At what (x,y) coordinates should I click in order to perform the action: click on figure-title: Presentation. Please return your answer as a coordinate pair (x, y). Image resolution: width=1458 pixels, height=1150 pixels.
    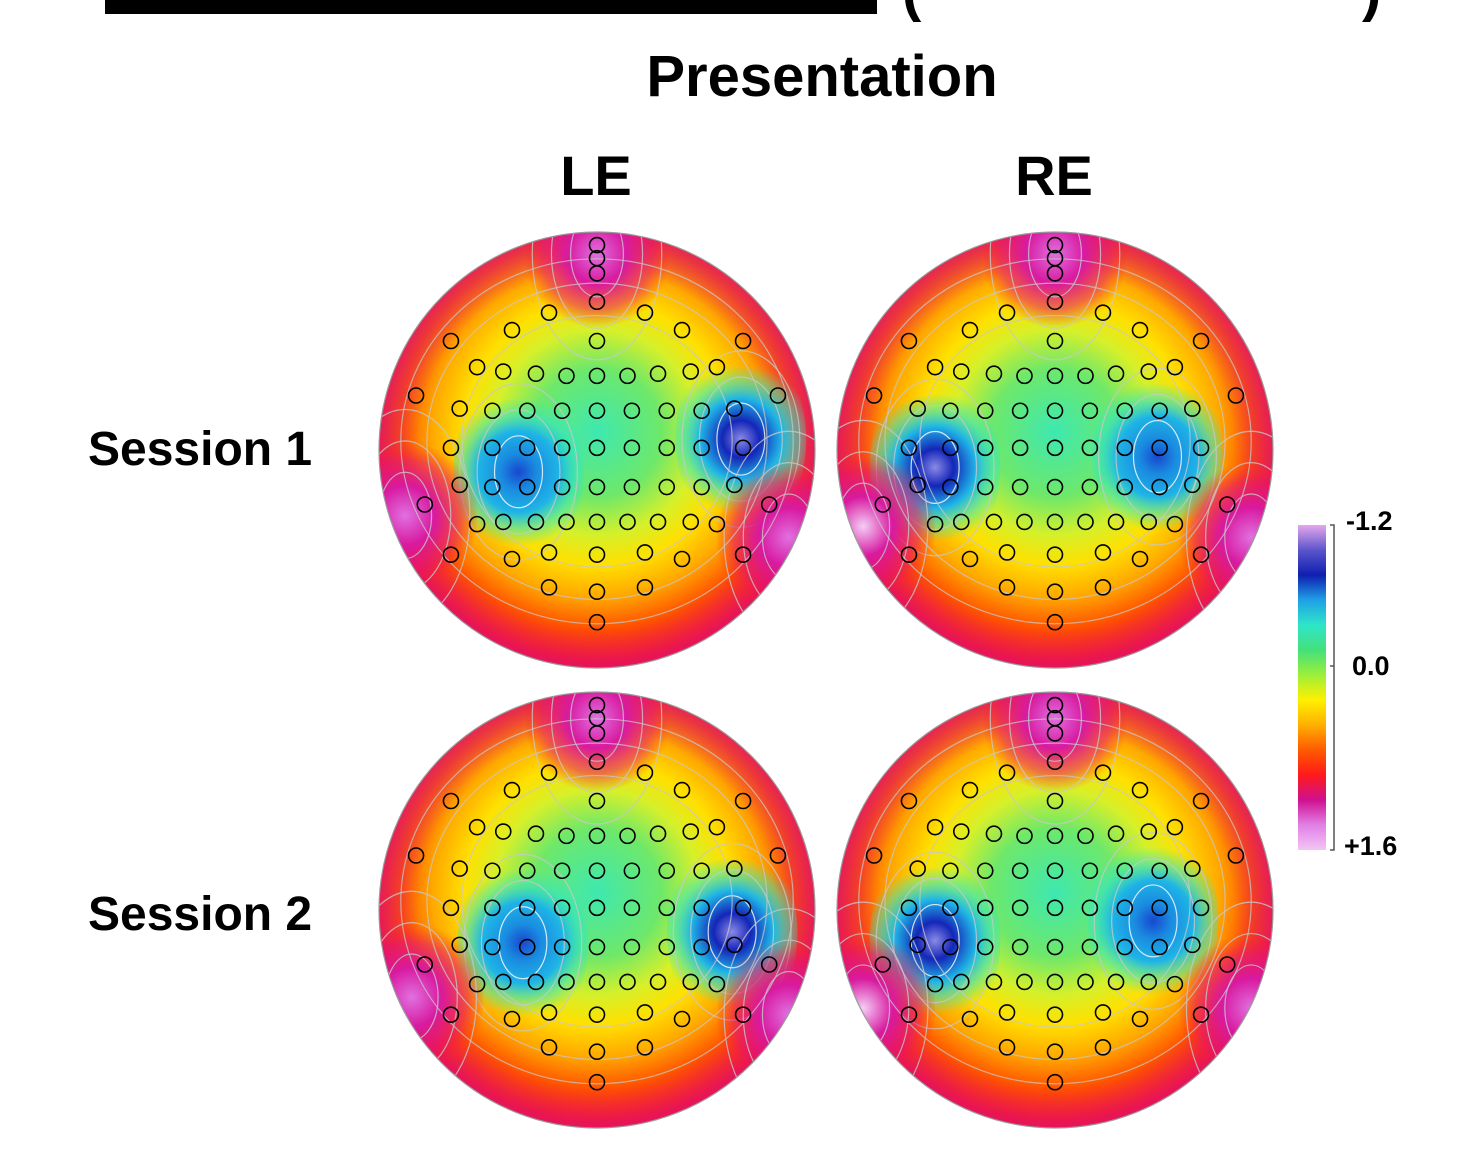
    Looking at the image, I should click on (821, 76).